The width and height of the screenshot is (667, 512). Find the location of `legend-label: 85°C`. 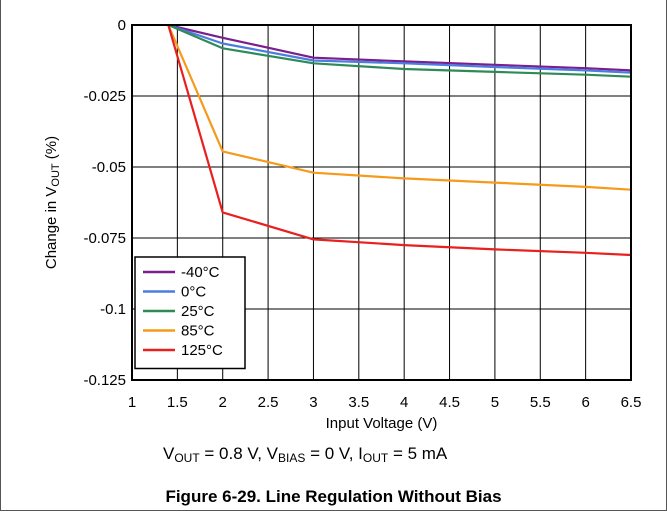

legend-label: 85°C is located at coordinates (198, 331).